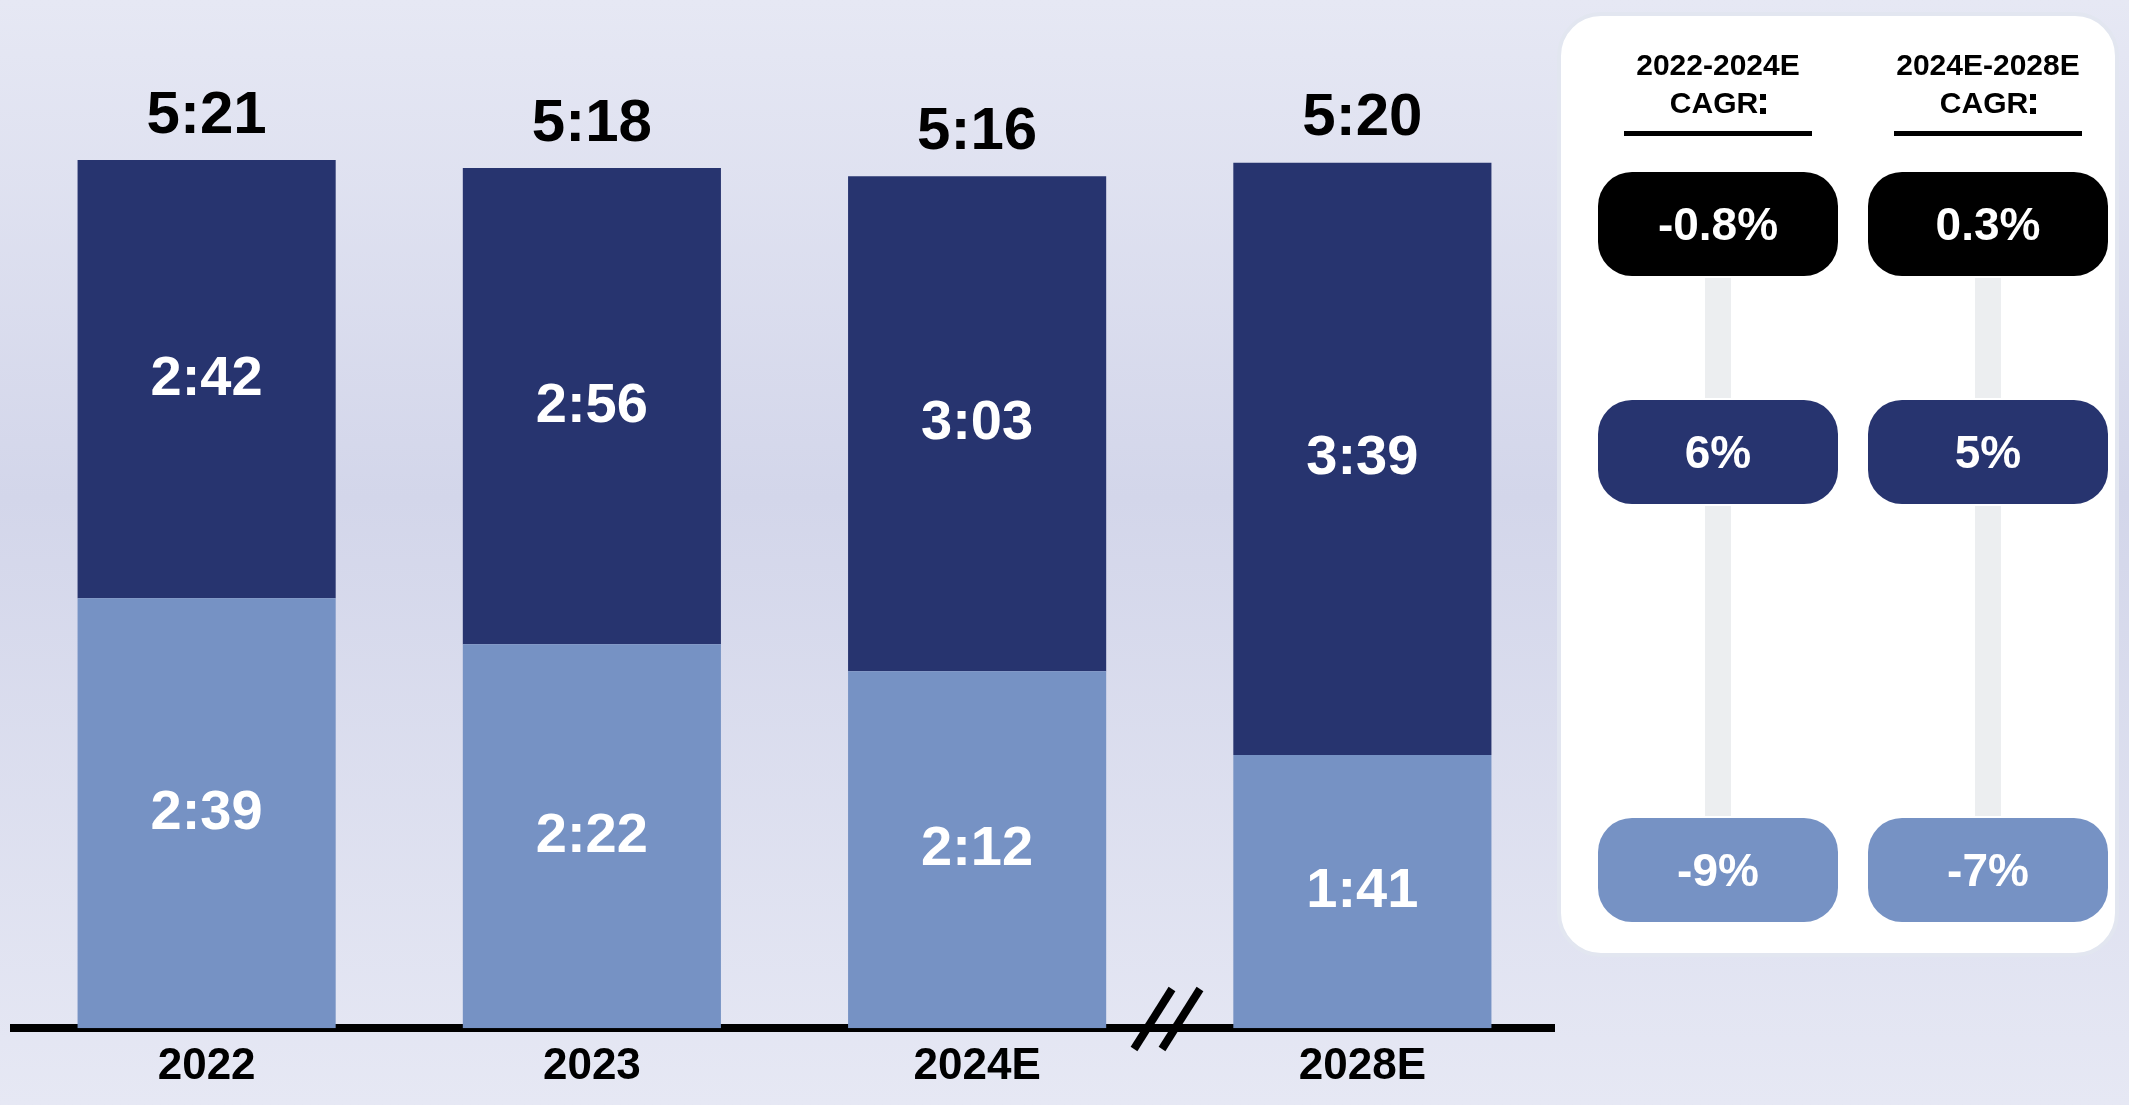 The image size is (2129, 1105). Describe the element at coordinates (977, 1063) in the screenshot. I see `x-tick-label: 2024E` at that location.